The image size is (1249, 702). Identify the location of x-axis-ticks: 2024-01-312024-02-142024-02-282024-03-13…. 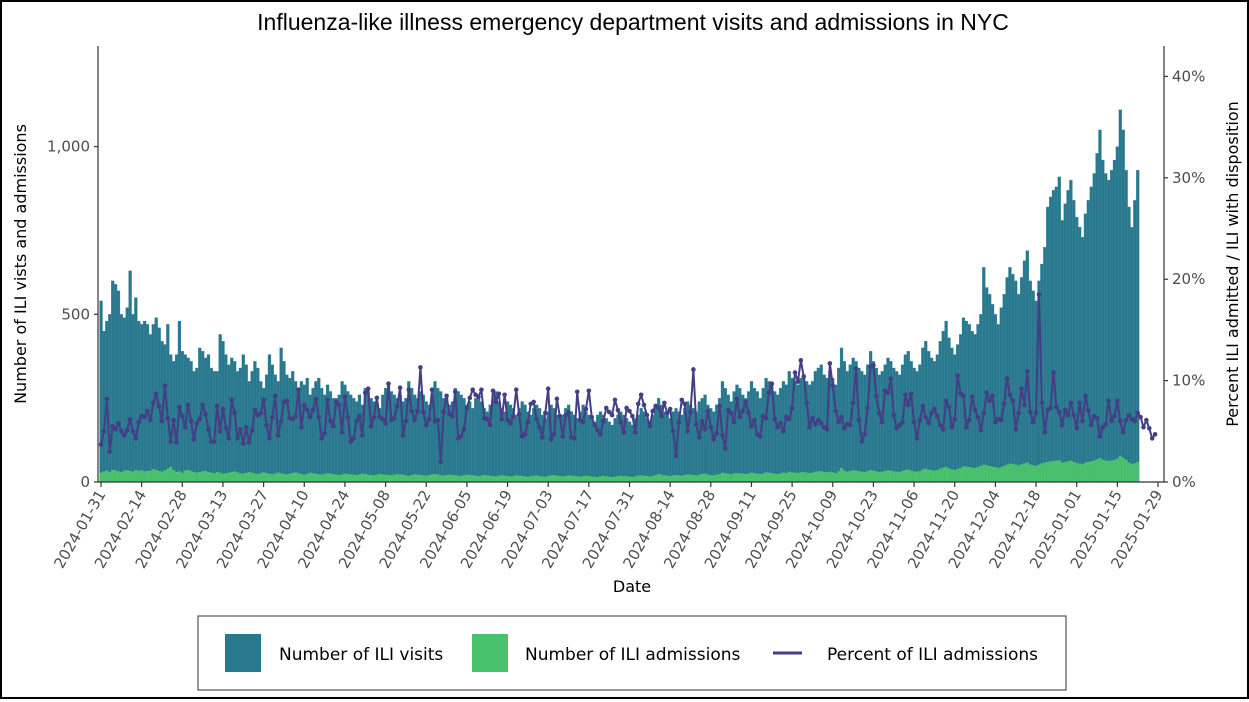
(608, 527).